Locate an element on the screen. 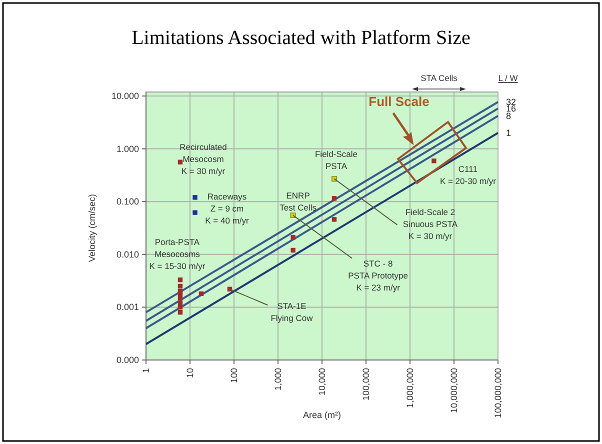 Image resolution: width=602 pixels, height=444 pixels. x-tick-label: 1,000 is located at coordinates (278, 379).